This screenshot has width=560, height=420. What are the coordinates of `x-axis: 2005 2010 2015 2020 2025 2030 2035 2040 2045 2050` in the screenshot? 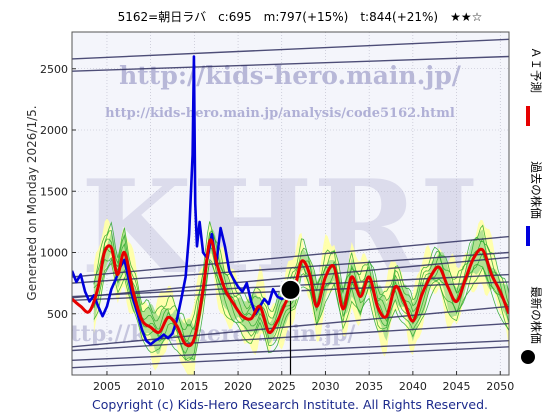 It's located at (303, 382).